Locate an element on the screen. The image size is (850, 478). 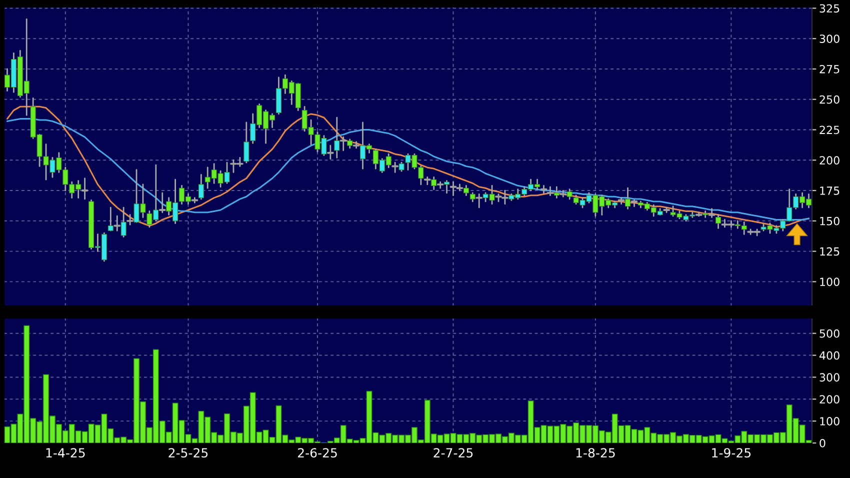
x-tick-label: 1-4-25 is located at coordinates (65, 453).